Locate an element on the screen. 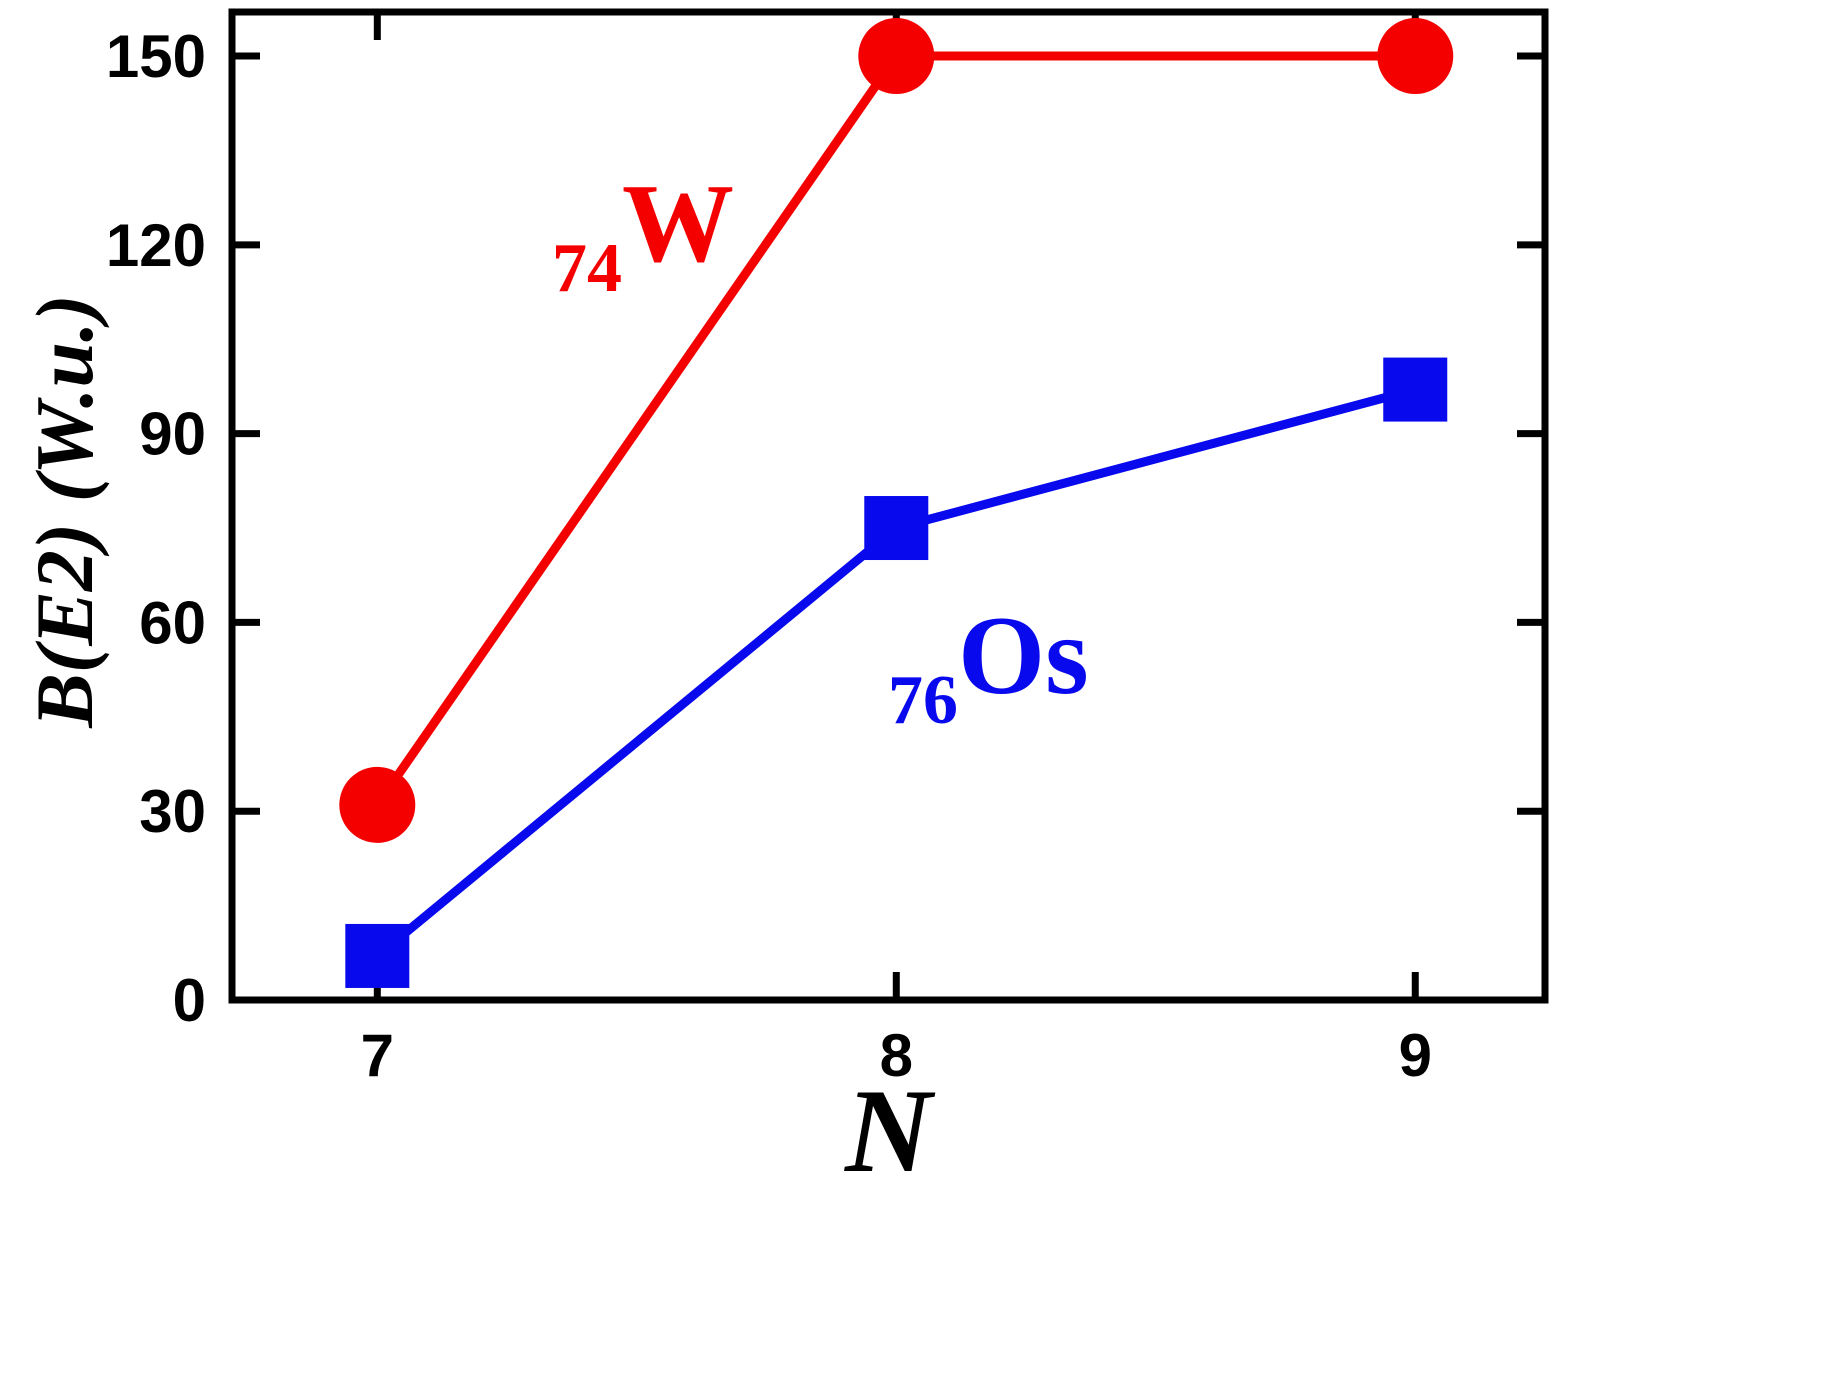  series-label-74W: 74W is located at coordinates (643, 234).